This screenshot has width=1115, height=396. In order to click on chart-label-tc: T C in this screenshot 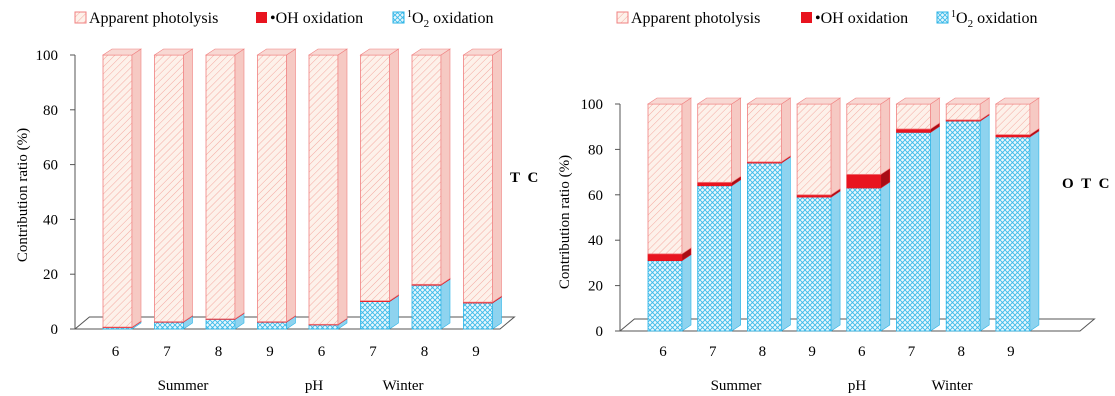, I will do `click(525, 178)`.